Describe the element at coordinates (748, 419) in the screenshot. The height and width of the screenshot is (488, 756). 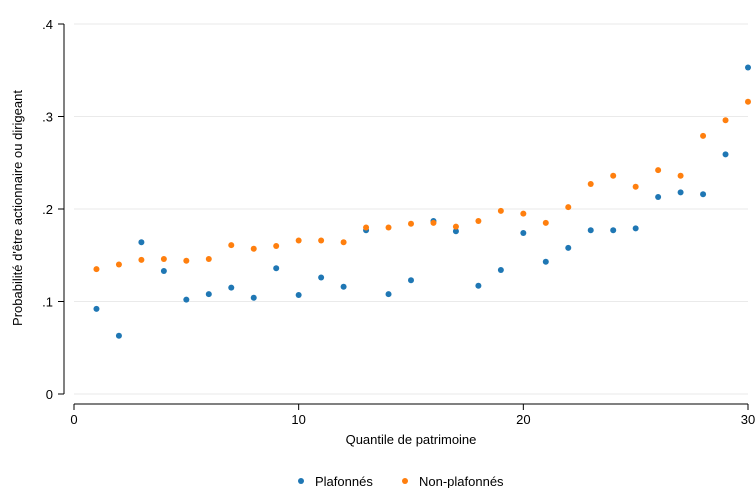
I see `x-tick-label: 30` at that location.